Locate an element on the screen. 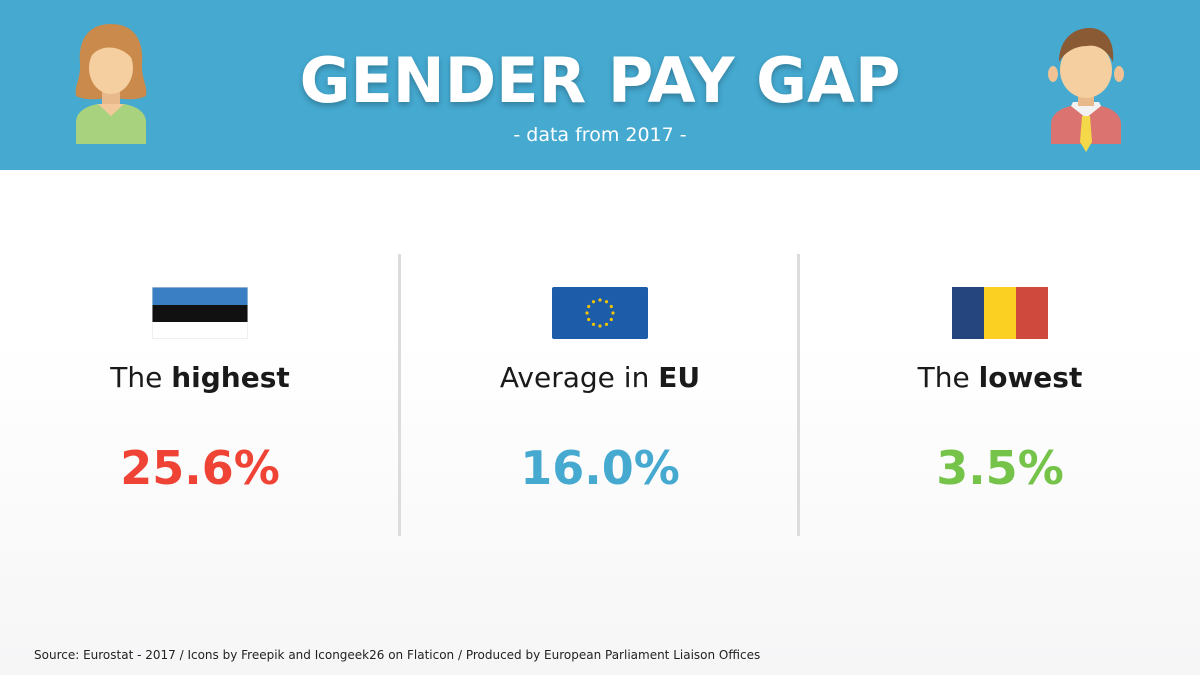  stat-value: 25.6% is located at coordinates (200, 468).